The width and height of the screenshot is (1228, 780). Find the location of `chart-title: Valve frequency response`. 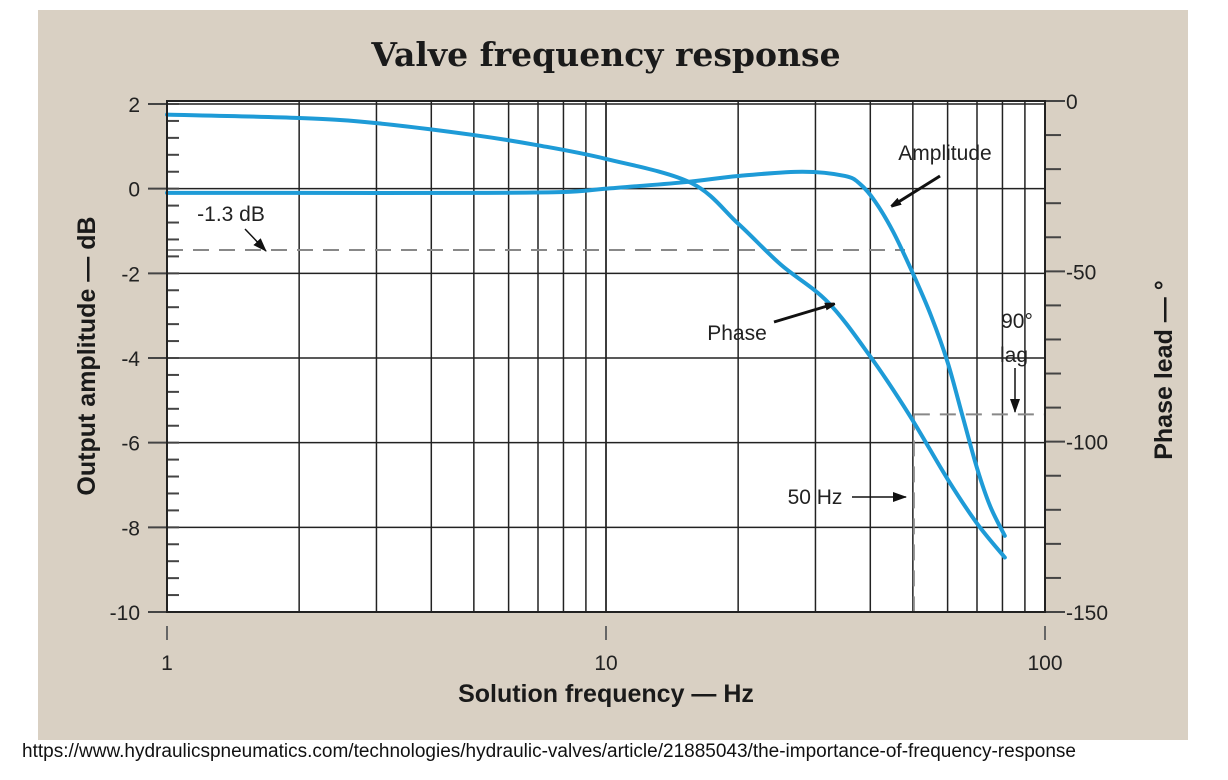

chart-title: Valve frequency response is located at coordinates (605, 54).